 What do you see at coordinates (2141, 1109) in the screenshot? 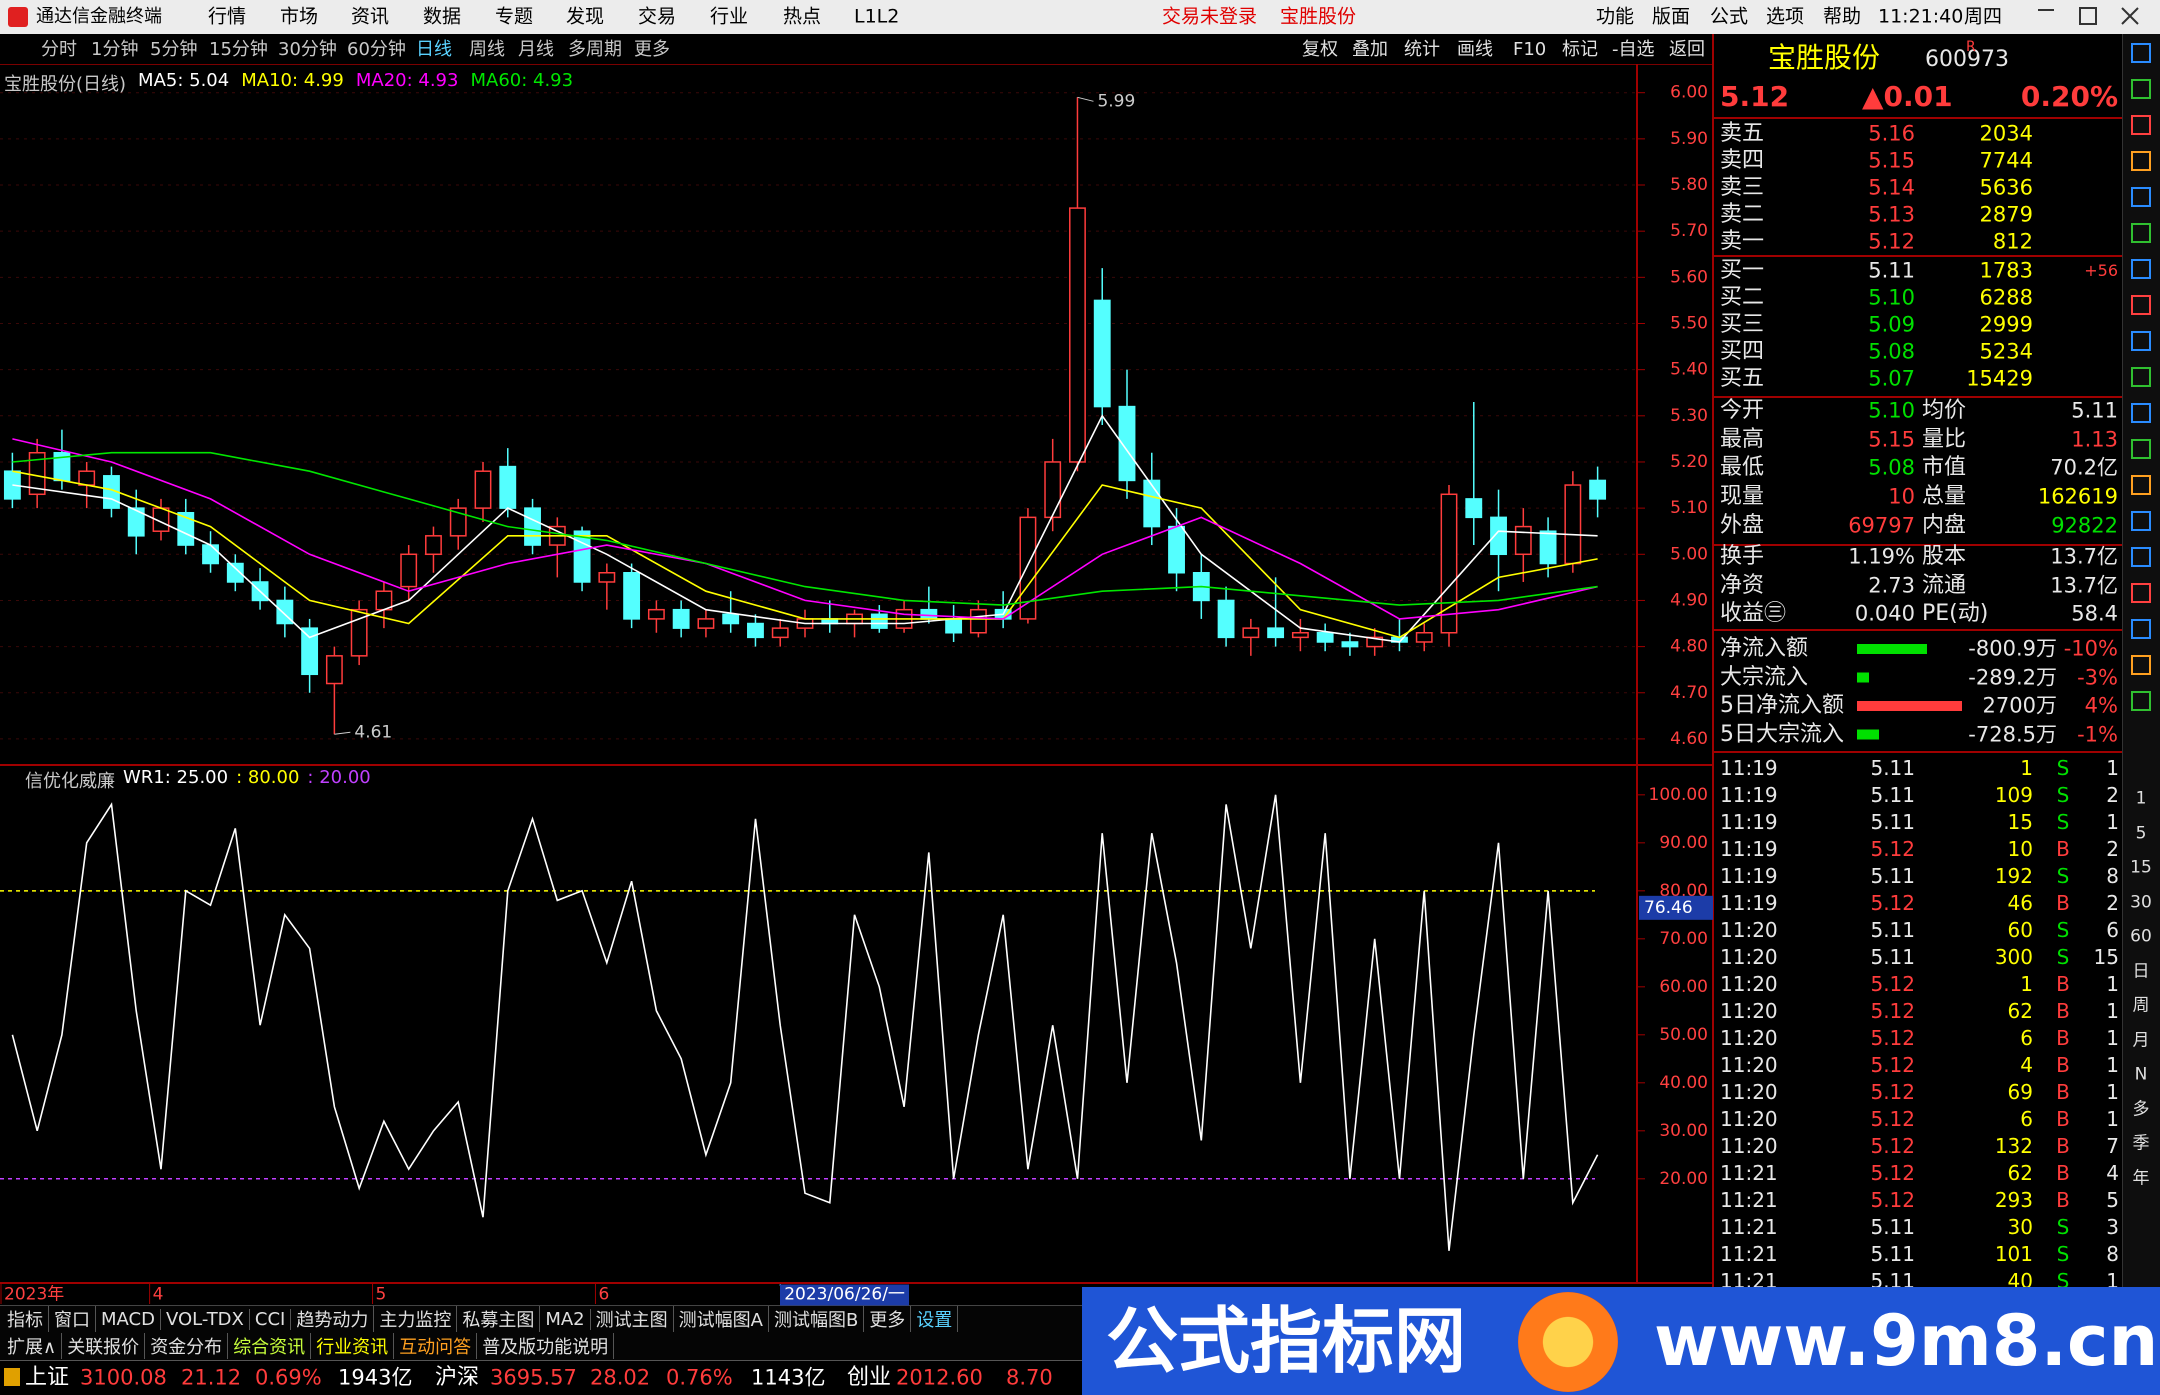
I see `period-shortcut: 多` at bounding box center [2141, 1109].